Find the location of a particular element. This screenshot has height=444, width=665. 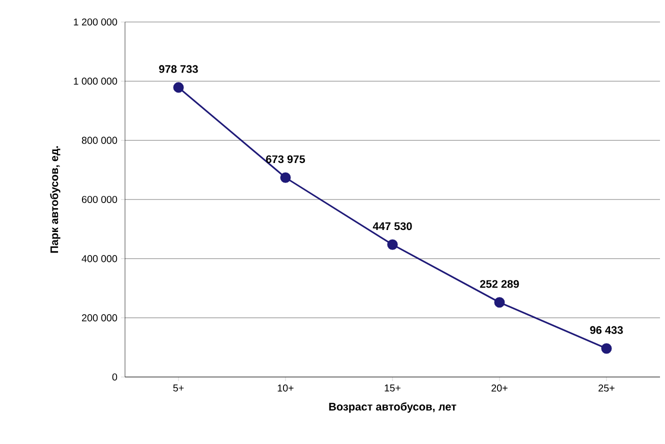

x-tick-label: 25+ is located at coordinates (606, 388).